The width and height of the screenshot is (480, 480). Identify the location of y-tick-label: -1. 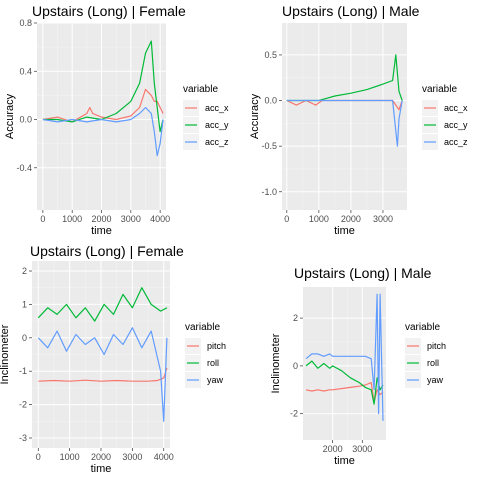
(23, 371).